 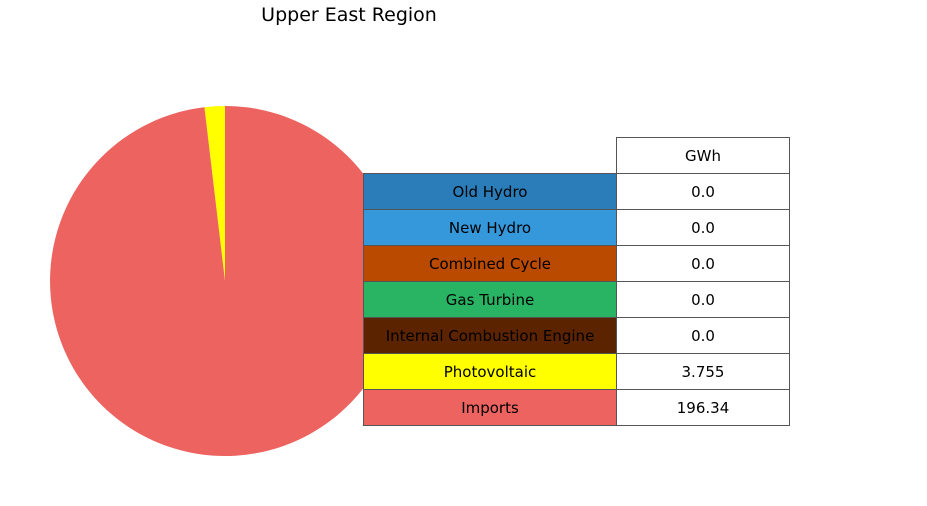 I want to click on table-row: New Hydro 0.0, so click(x=576, y=227).